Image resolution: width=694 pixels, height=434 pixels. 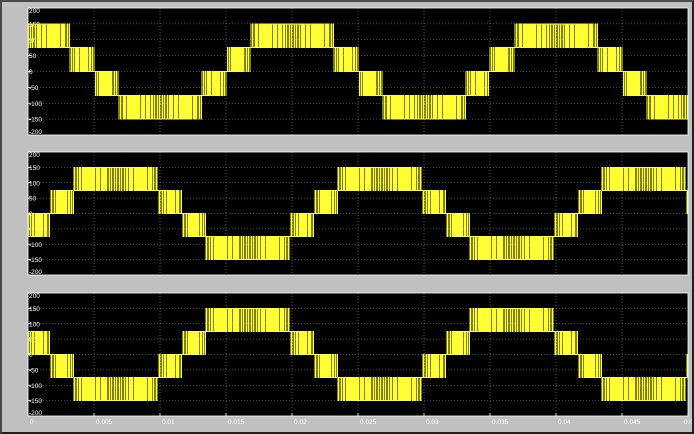 I want to click on x-tick-label: 0.015, so click(x=236, y=422).